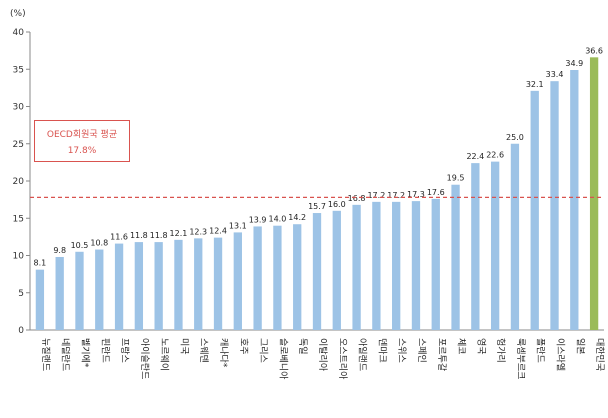 This screenshot has width=608, height=418. I want to click on bar-value-label: 13.9, so click(258, 219).